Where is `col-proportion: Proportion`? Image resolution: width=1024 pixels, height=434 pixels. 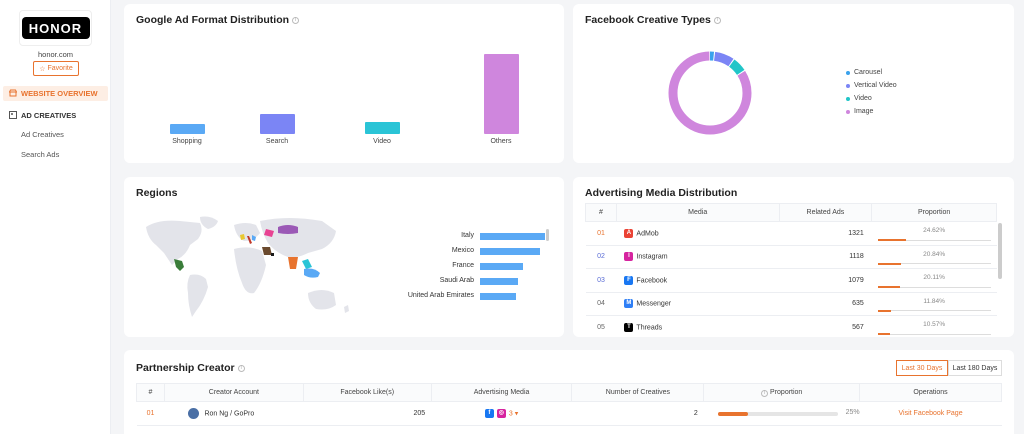 col-proportion: Proportion is located at coordinates (934, 212).